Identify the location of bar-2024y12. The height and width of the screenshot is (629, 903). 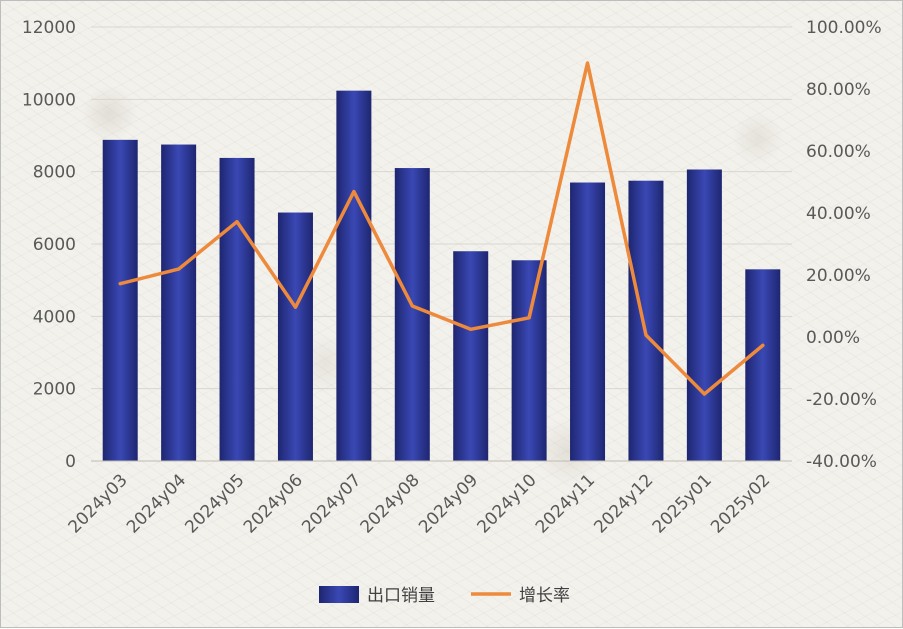
(646, 321).